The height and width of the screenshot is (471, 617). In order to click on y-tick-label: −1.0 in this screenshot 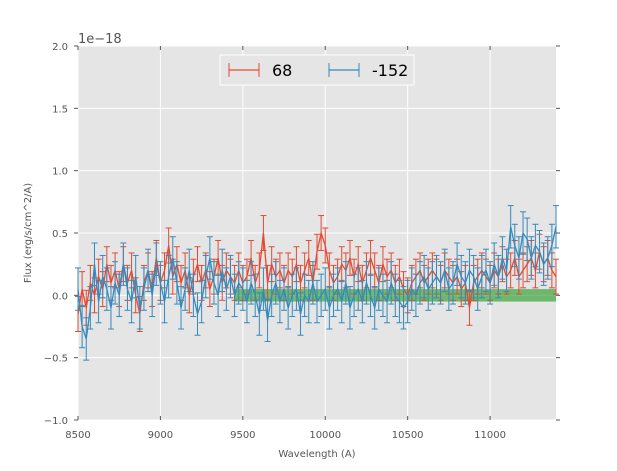, I will do `click(56, 421)`.